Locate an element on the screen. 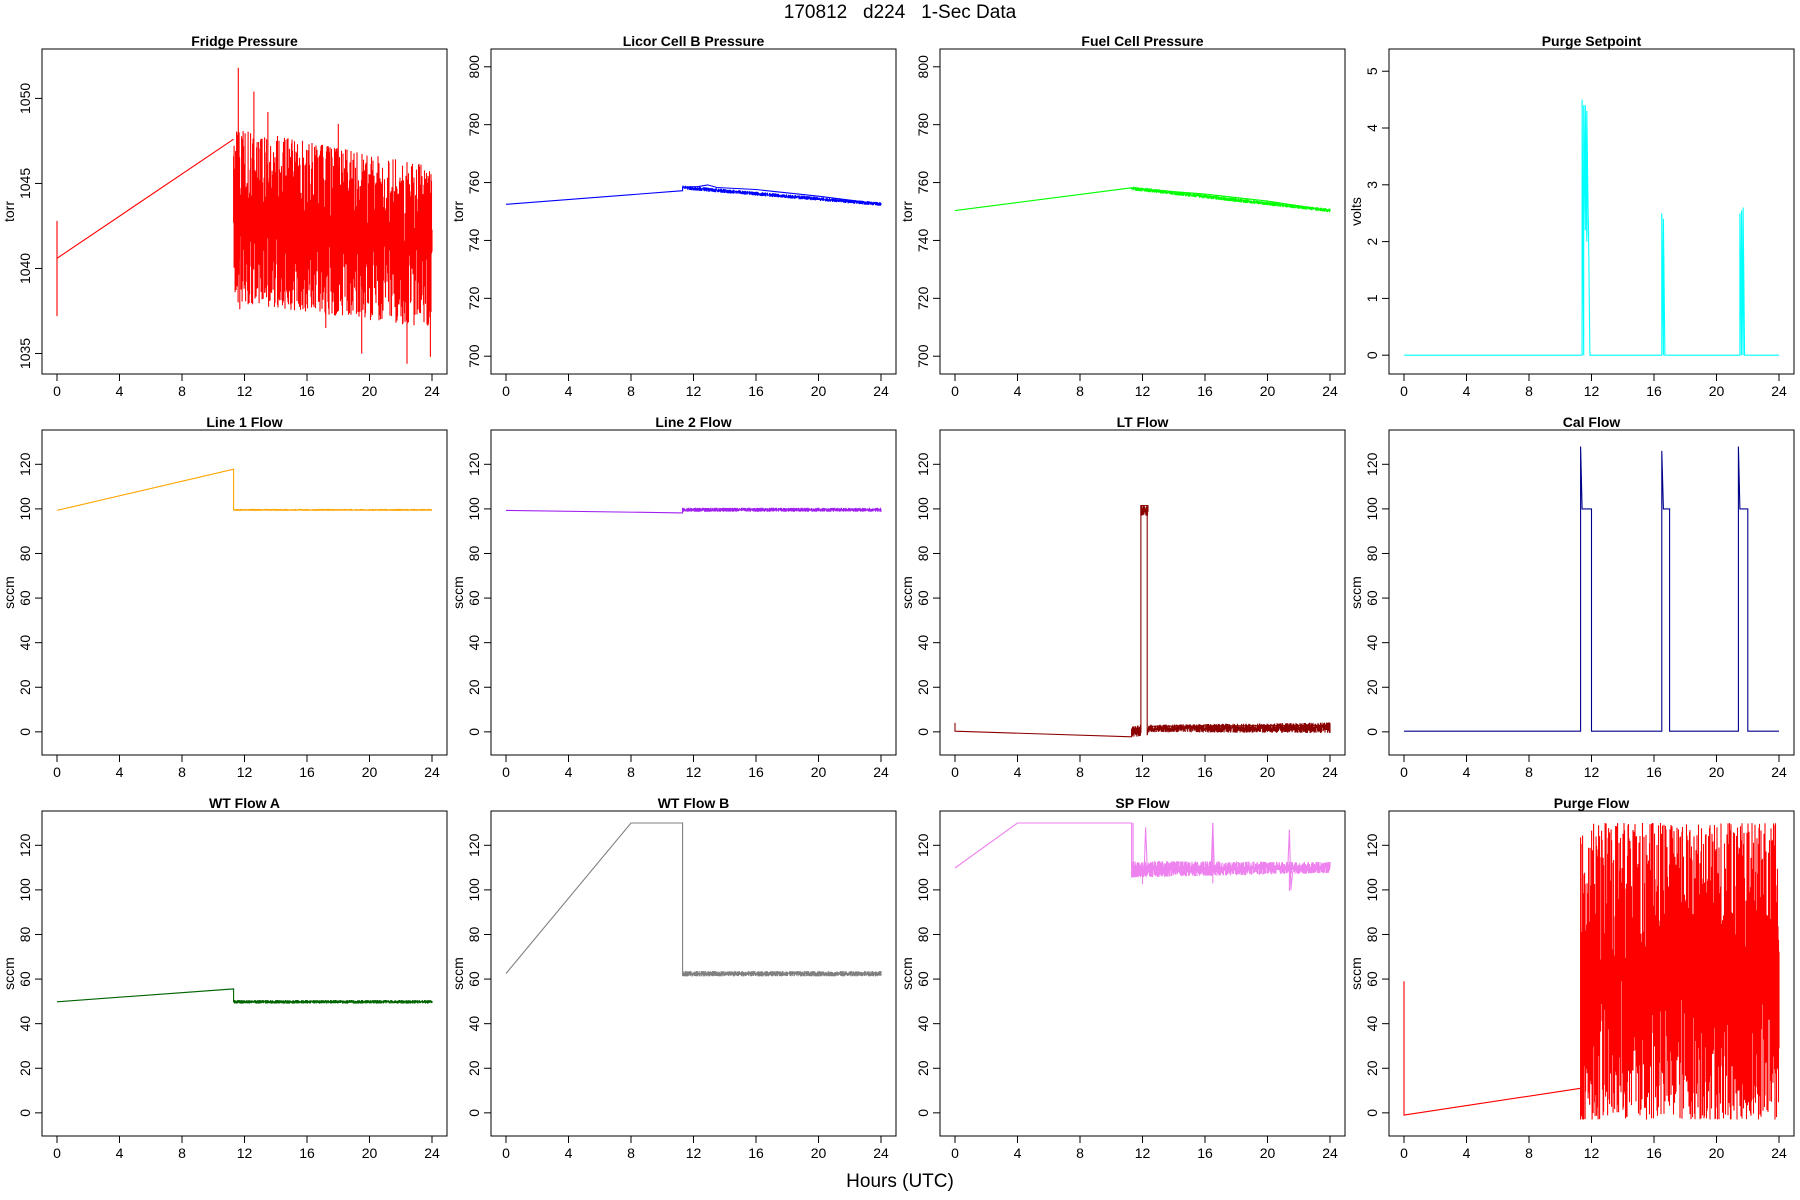 Image resolution: width=1800 pixels, height=1200 pixels. panel-title: Licor Cell B Pressure is located at coordinates (694, 41).